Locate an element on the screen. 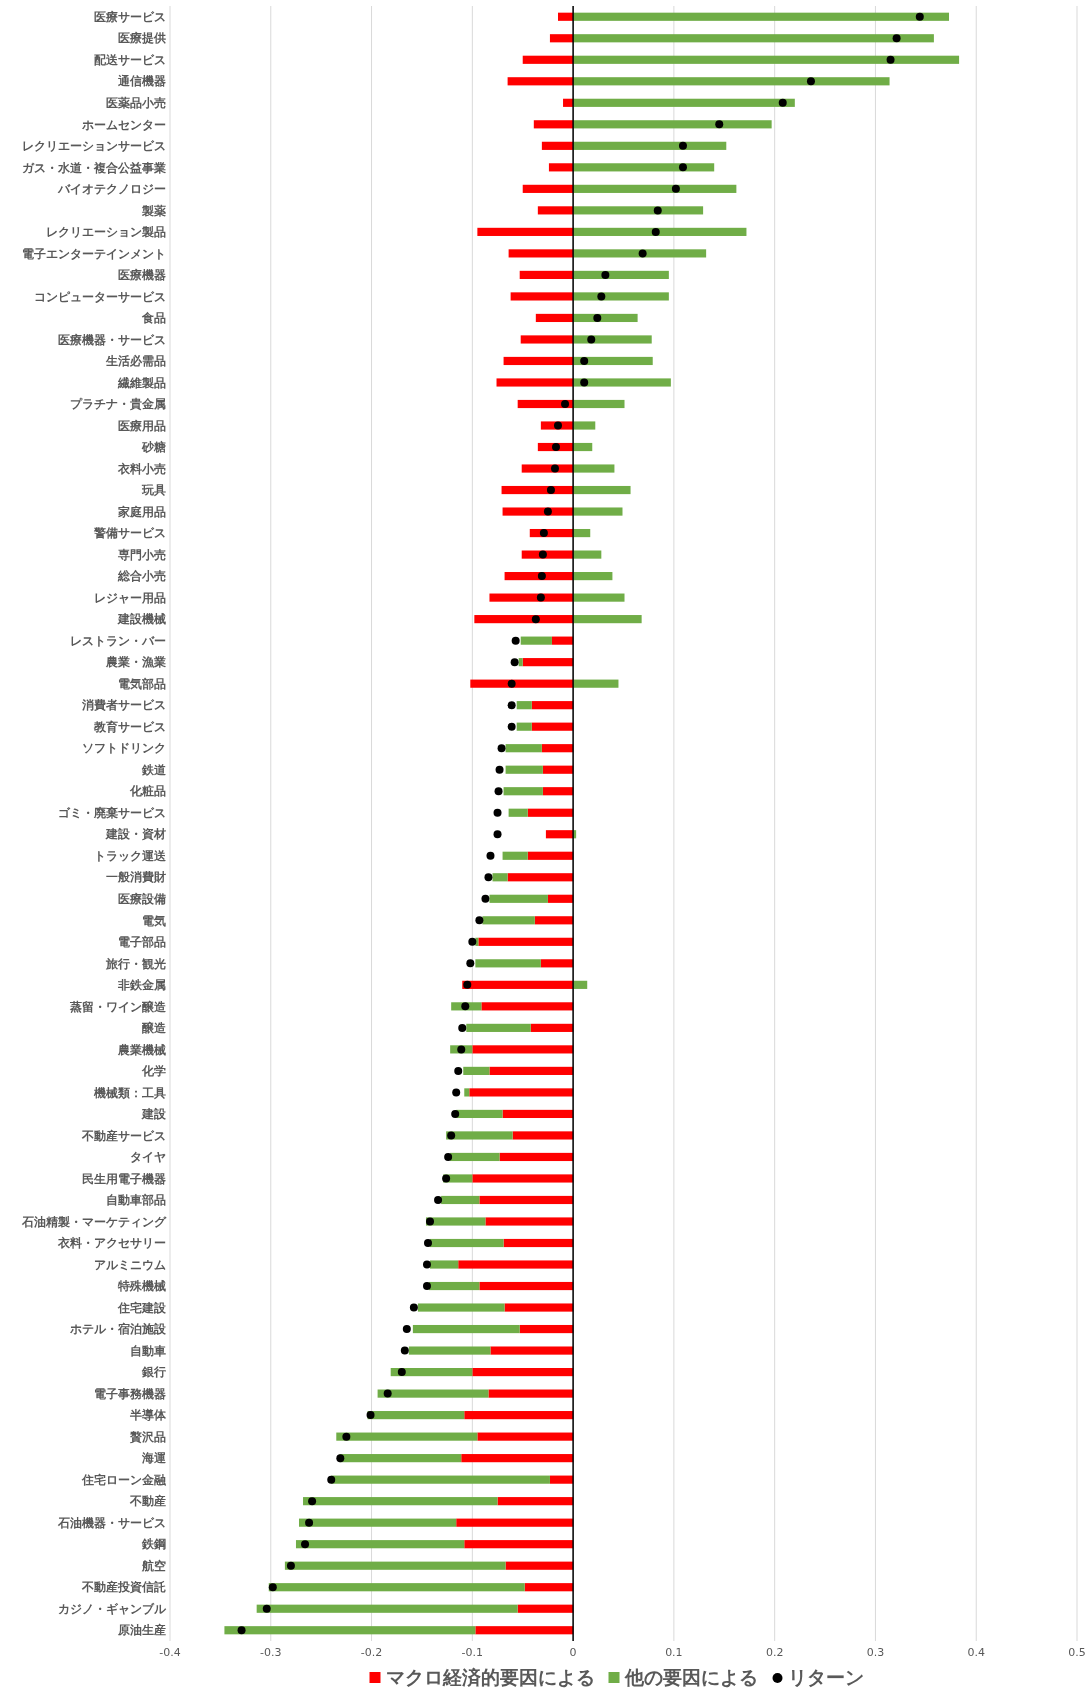  y-tick-label: 衣料小売 is located at coordinates (141, 468).